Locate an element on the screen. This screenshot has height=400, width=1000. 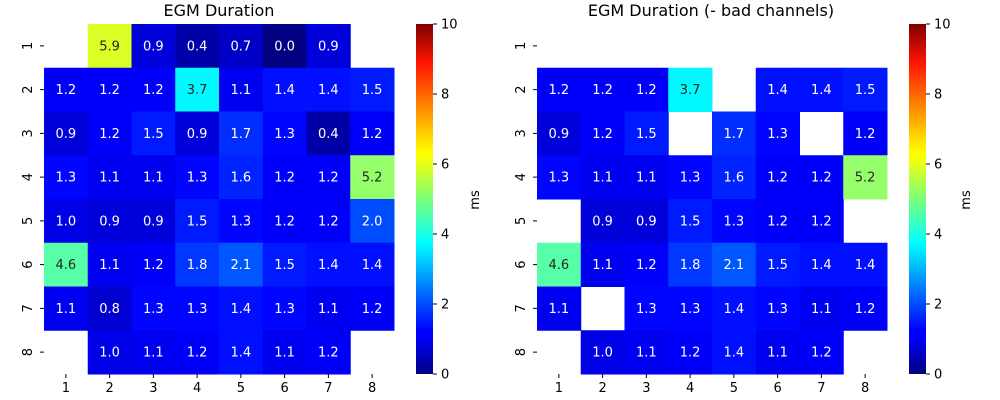
colorbar-tick-label: 4 is located at coordinates (938, 235).